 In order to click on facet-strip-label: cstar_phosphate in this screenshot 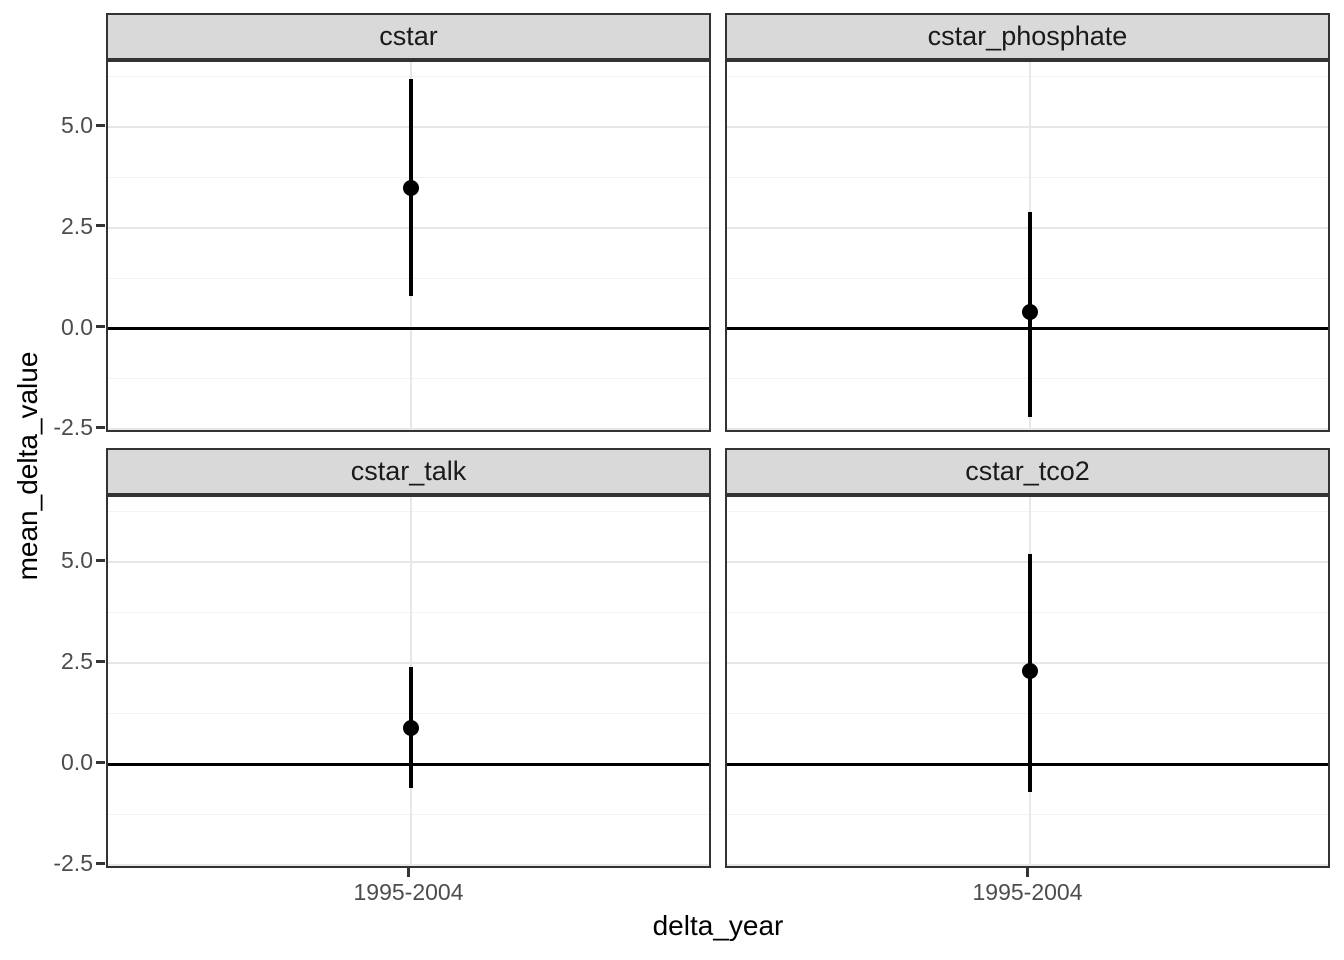, I will do `click(1027, 36)`.